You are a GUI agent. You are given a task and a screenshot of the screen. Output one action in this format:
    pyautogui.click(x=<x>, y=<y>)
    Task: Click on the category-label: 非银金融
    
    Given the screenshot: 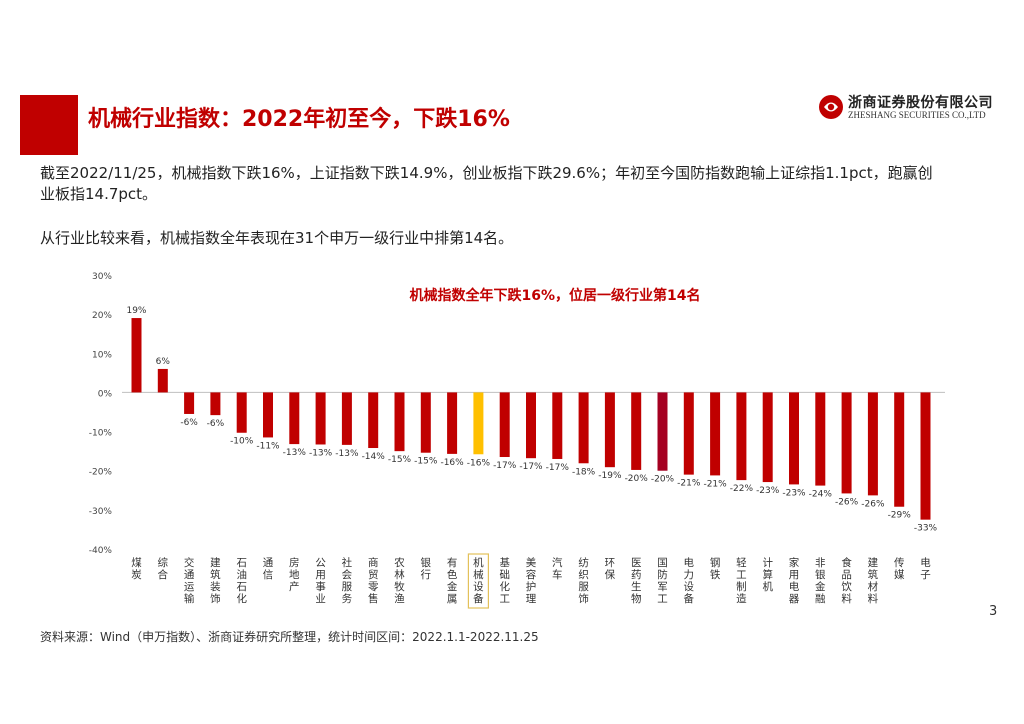 What is the action you would take?
    pyautogui.click(x=820, y=581)
    